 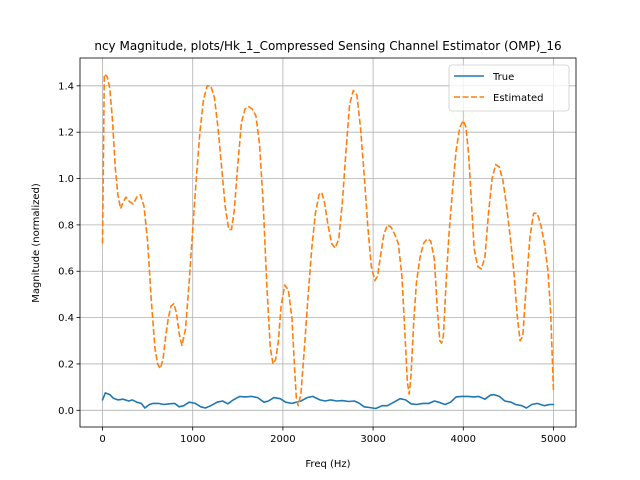 What do you see at coordinates (328, 401) in the screenshot?
I see `series-line-true` at bounding box center [328, 401].